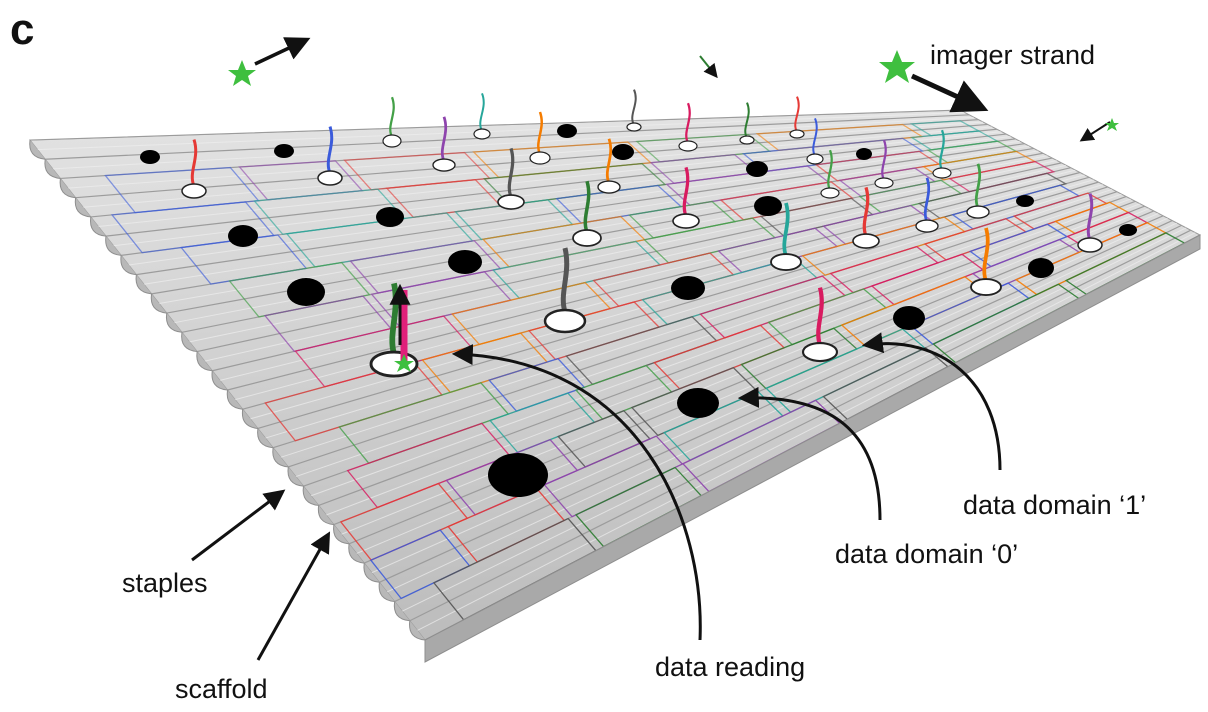 The image size is (1208, 712). I want to click on label-imager-strand: imager strand, so click(1013, 55).